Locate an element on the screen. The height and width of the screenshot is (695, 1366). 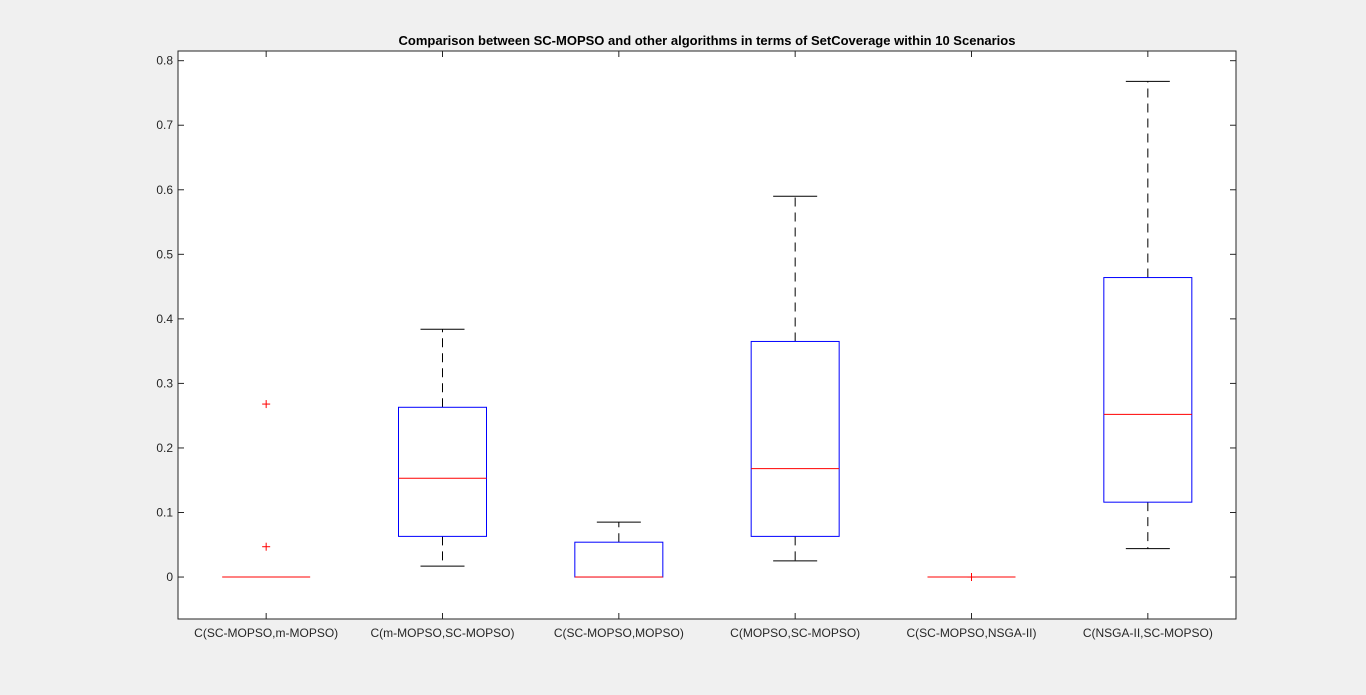
x-tick-label: C(SC-MOPSO,NSGA-II) is located at coordinates (971, 633).